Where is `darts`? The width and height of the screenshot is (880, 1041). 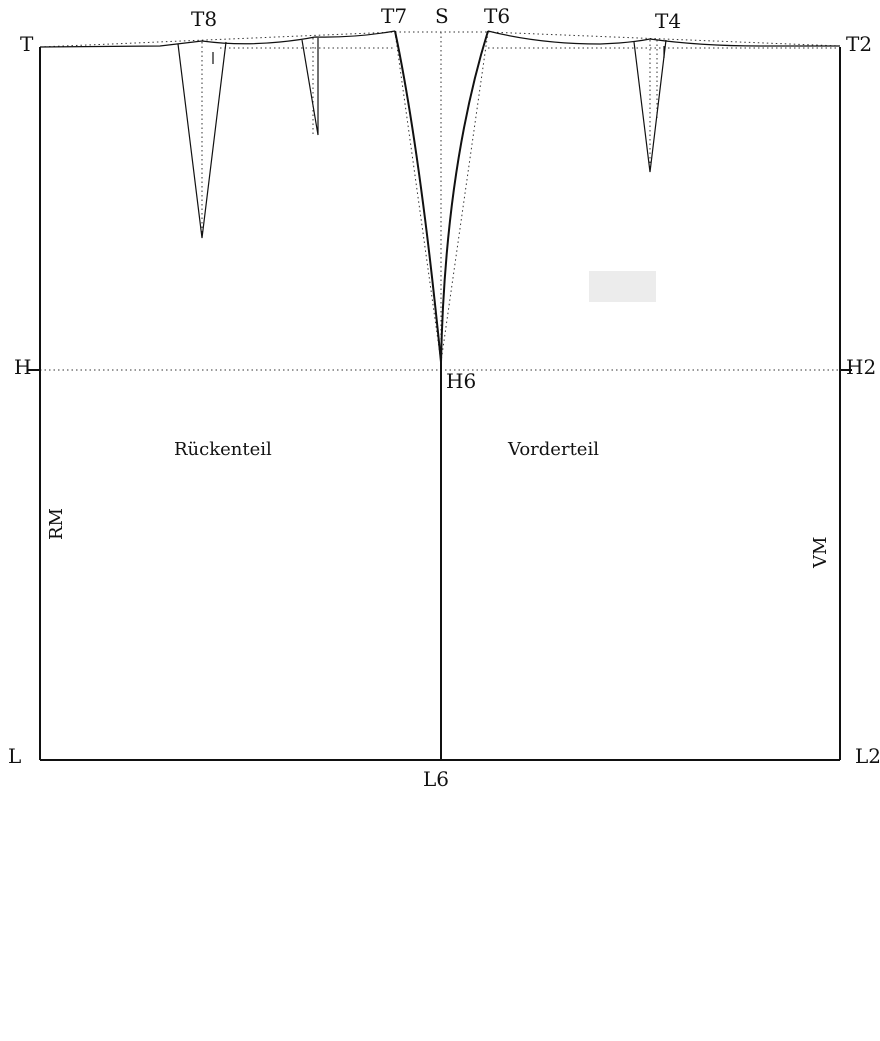 darts is located at coordinates (422, 138).